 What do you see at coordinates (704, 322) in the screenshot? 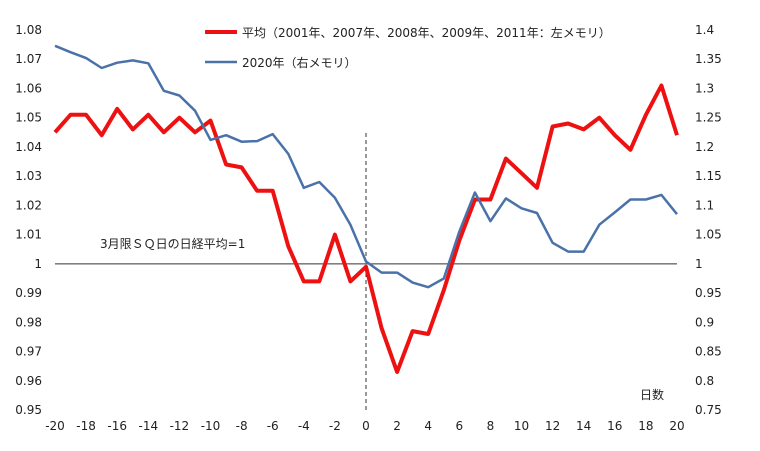
I see `y-right-tick-label: 0.9` at bounding box center [704, 322].